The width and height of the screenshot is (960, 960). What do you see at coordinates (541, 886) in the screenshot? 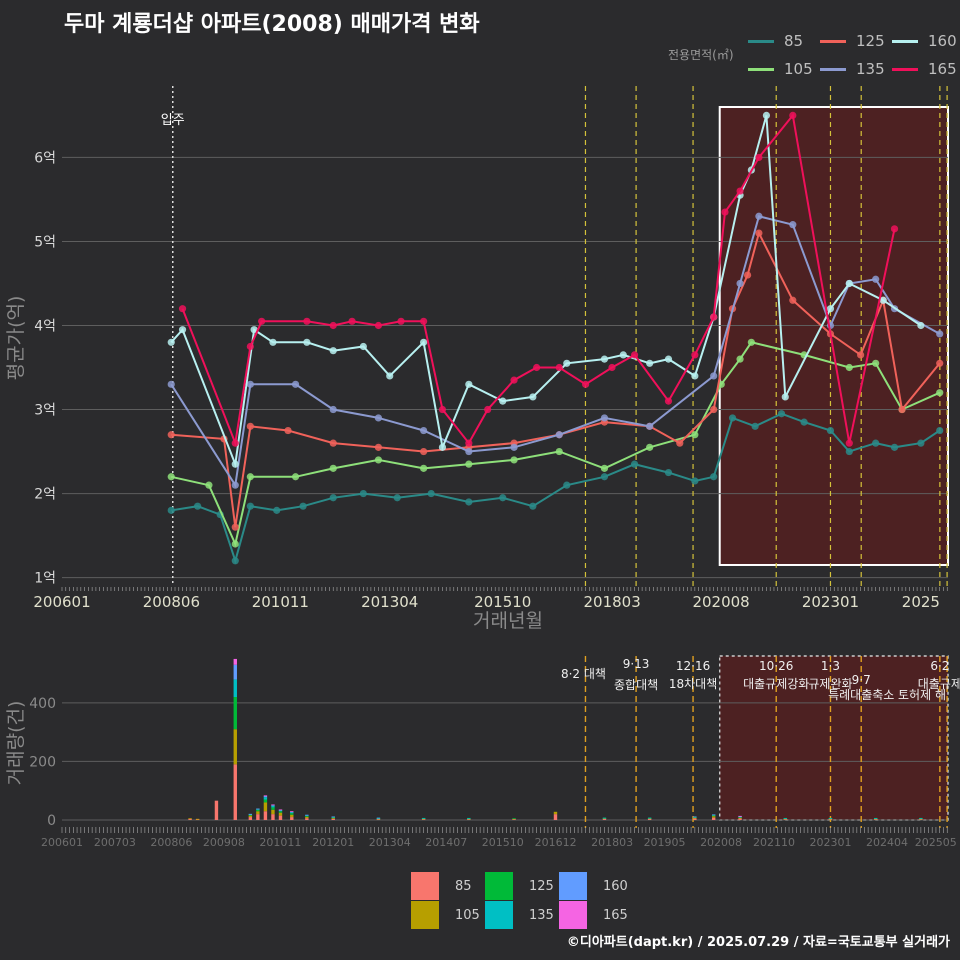
I see `volume-legend-label: 125` at bounding box center [541, 886].